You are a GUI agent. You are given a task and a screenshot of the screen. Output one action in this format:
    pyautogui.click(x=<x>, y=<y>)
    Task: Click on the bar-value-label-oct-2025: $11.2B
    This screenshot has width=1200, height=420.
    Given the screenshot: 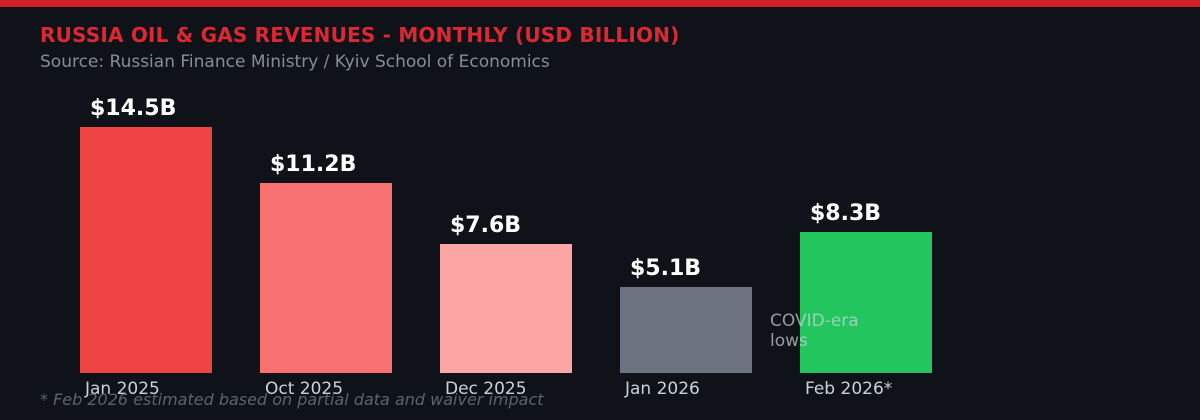 What is the action you would take?
    pyautogui.click(x=313, y=164)
    